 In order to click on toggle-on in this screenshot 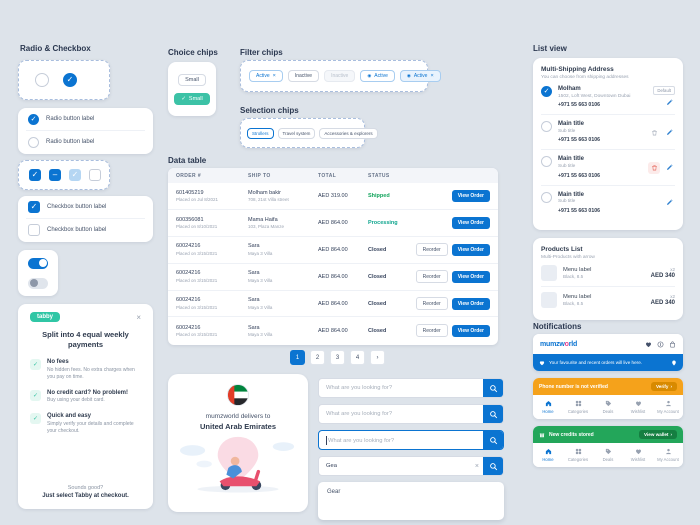, I will do `click(38, 263)`.